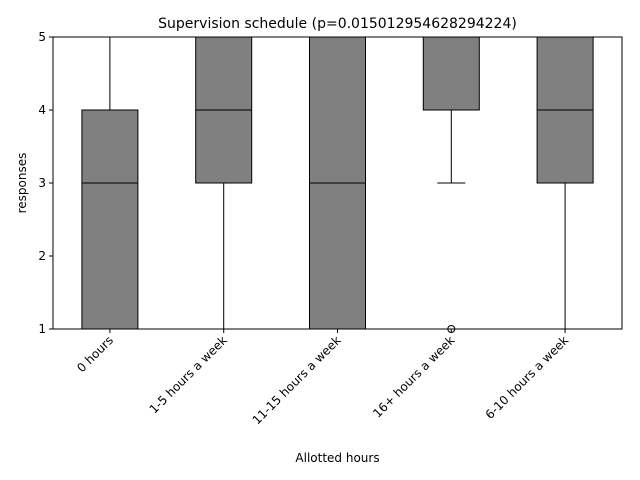 The width and height of the screenshot is (640, 480). I want to click on y-tick-label: 5, so click(42, 37).